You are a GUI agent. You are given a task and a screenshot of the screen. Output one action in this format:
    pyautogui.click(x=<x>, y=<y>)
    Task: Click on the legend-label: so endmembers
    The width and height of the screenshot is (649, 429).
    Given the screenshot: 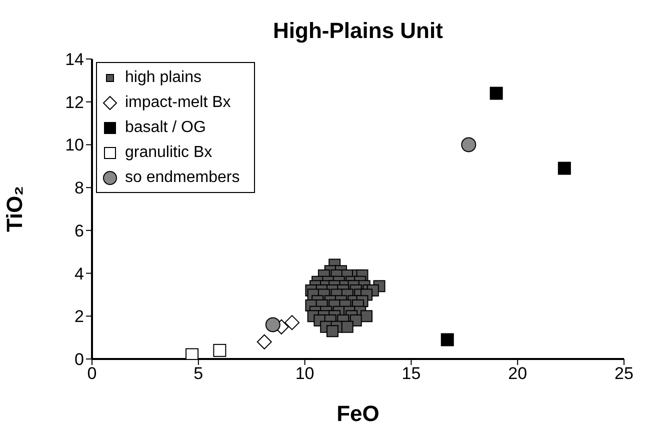 What is the action you would take?
    pyautogui.click(x=182, y=177)
    